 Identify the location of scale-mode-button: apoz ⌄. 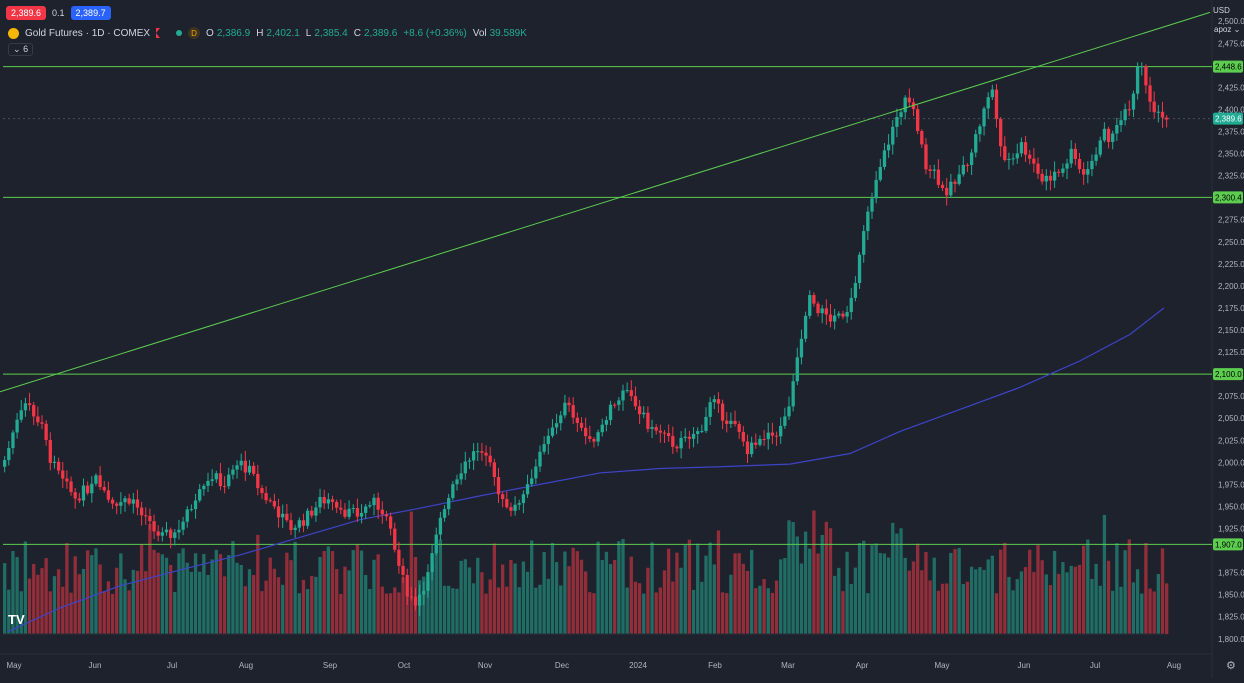
(1227, 29).